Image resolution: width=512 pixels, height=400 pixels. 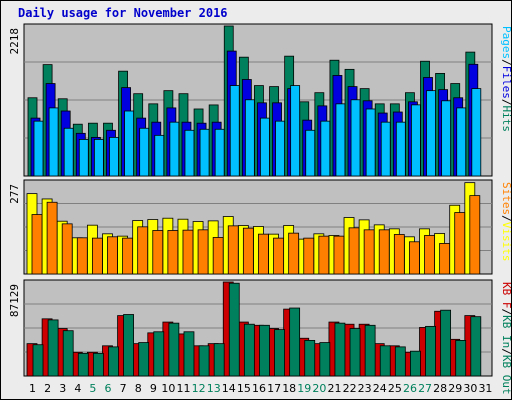 I want to click on x-tick-day-6: 6, so click(x=108, y=388).